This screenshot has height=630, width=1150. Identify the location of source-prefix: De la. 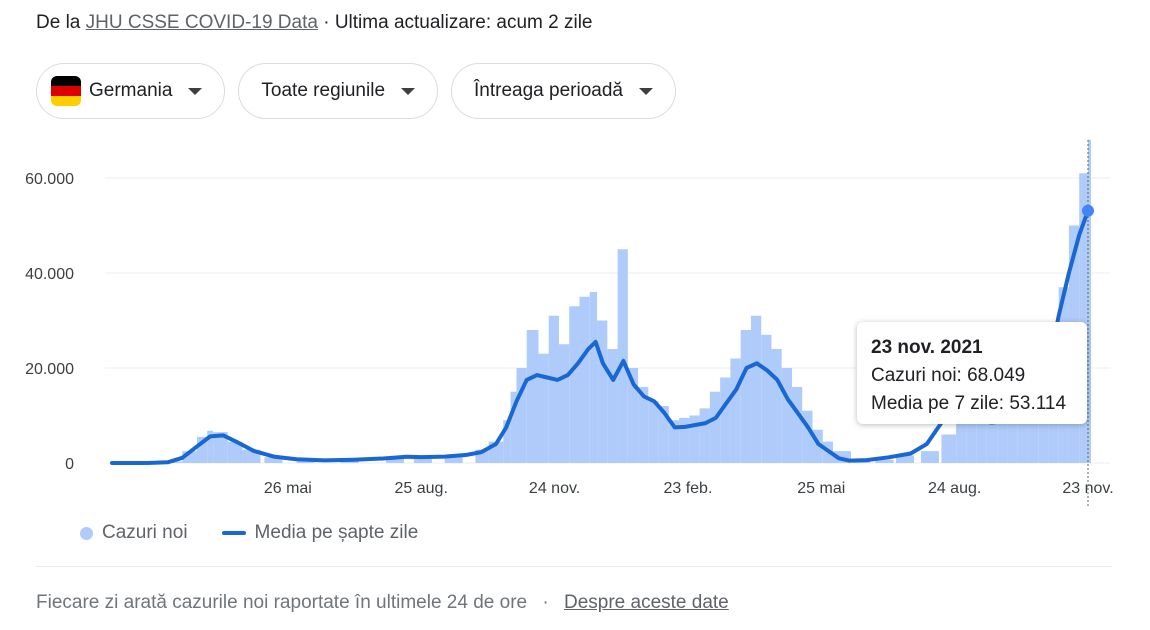
(58, 22).